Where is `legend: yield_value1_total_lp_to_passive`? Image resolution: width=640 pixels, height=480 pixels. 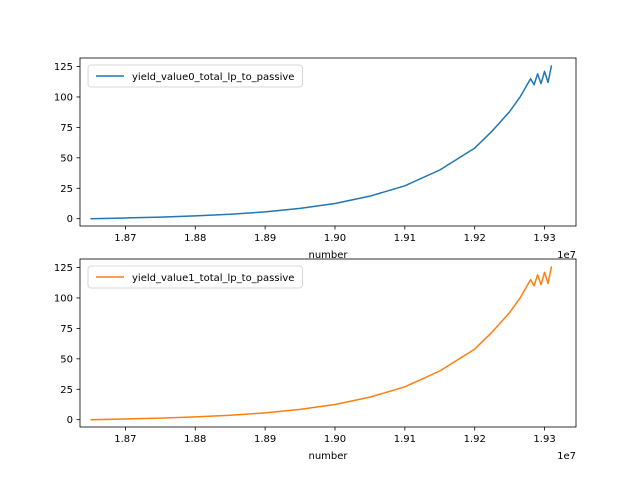
legend: yield_value1_total_lp_to_passive is located at coordinates (195, 277).